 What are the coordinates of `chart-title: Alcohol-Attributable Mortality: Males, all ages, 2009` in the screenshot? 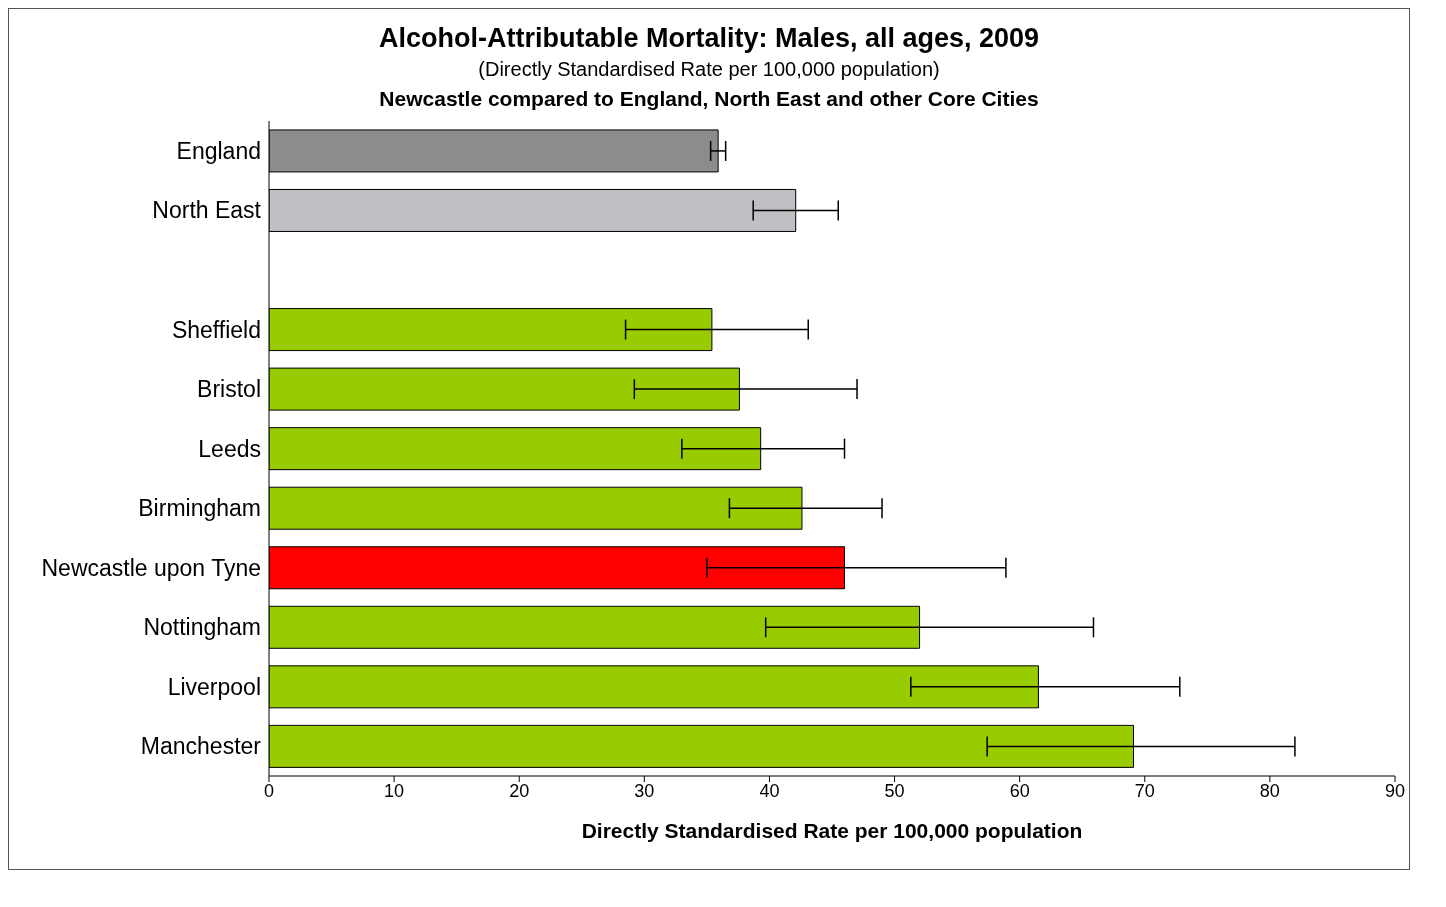 It's located at (709, 38).